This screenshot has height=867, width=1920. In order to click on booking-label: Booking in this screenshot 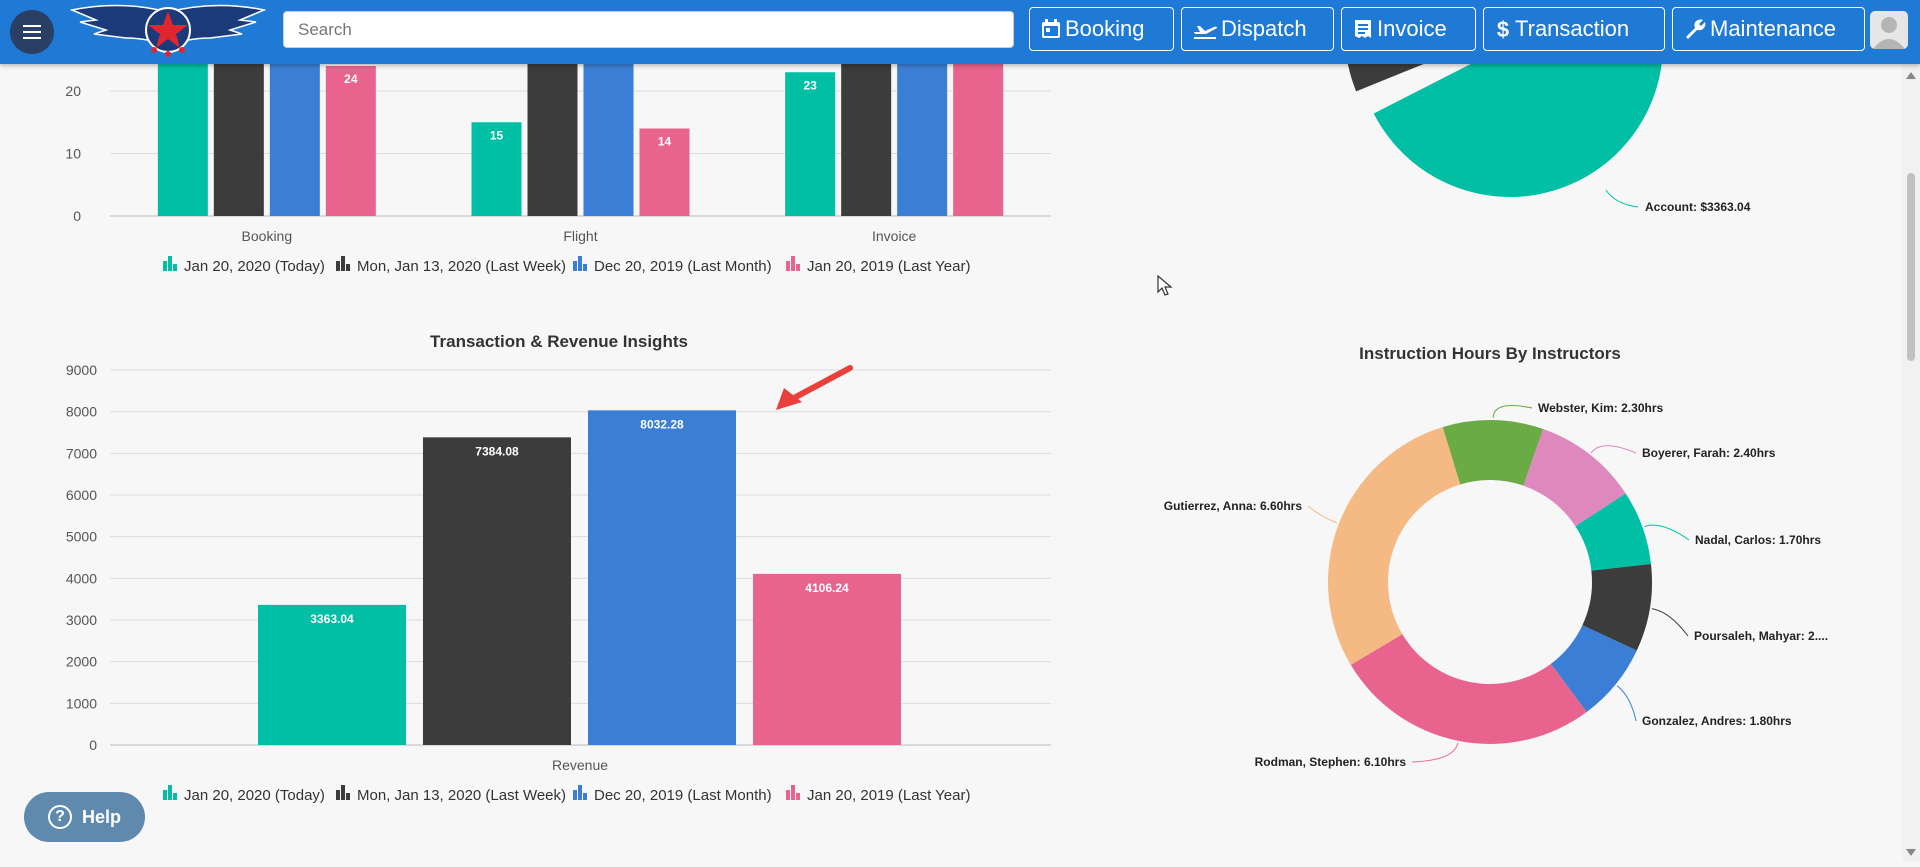, I will do `click(1105, 28)`.